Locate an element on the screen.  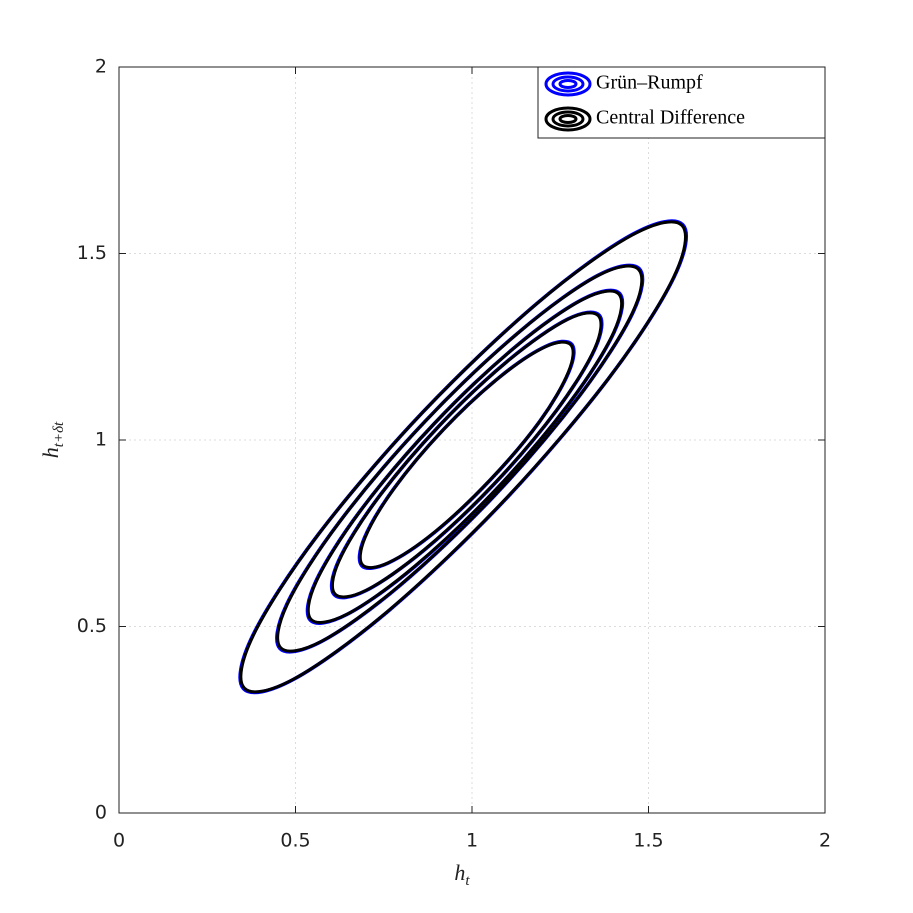
x-label-base: h is located at coordinates (459, 872).